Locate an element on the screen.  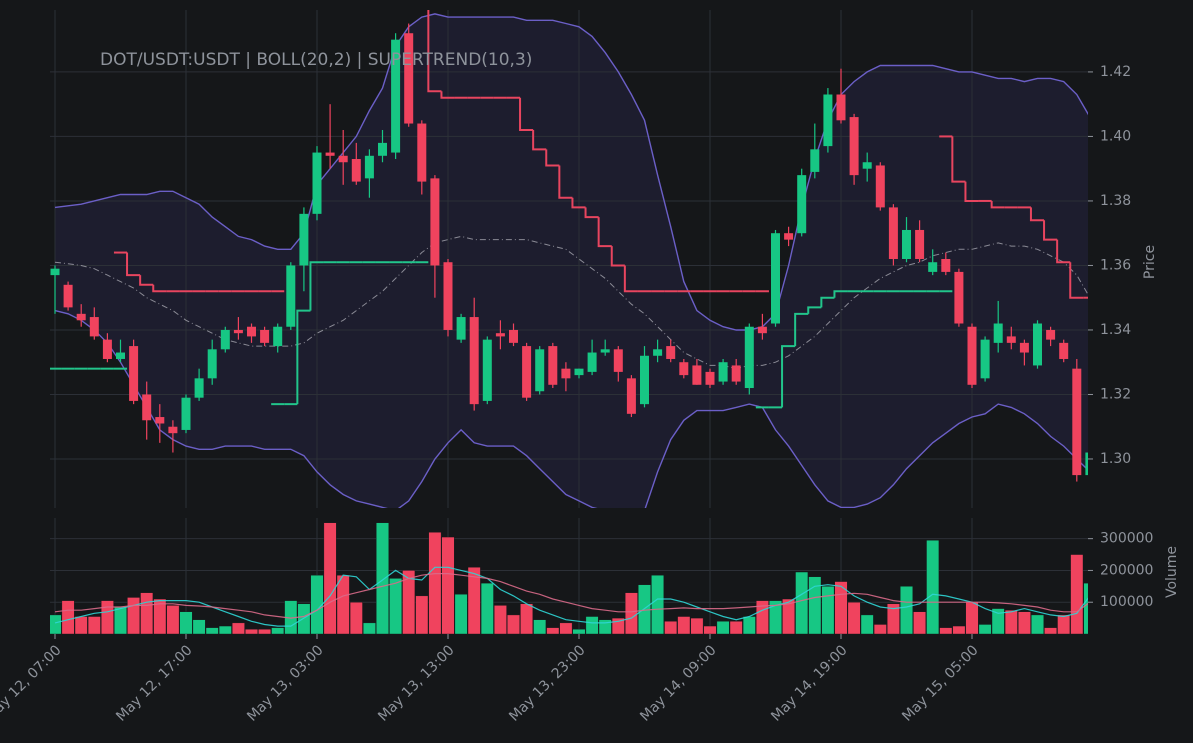
y-axis-label: Price is located at coordinates (1150, 262).